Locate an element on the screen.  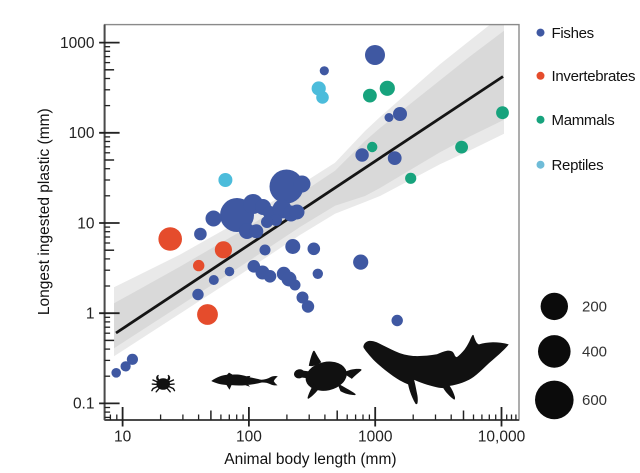
svg-text: 400 is located at coordinates (594, 352).